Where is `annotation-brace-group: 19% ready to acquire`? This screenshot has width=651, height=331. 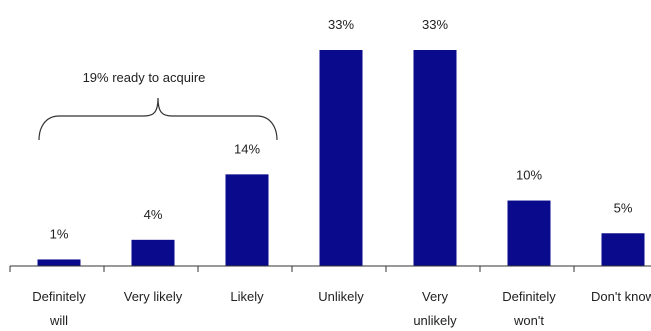 annotation-brace-group: 19% ready to acquire is located at coordinates (158, 105).